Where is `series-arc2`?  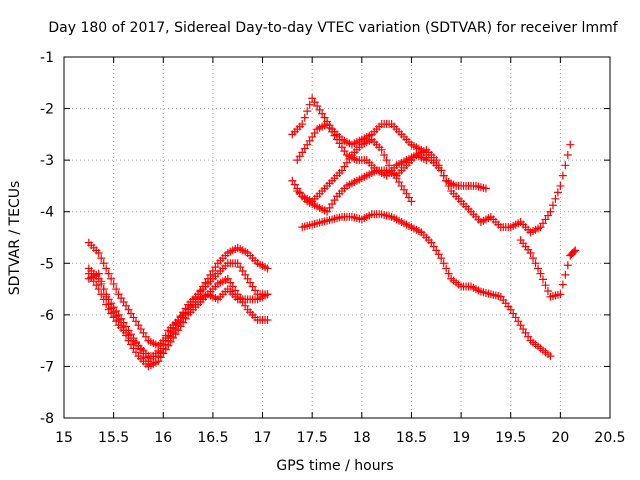
series-arc2 is located at coordinates (178, 310).